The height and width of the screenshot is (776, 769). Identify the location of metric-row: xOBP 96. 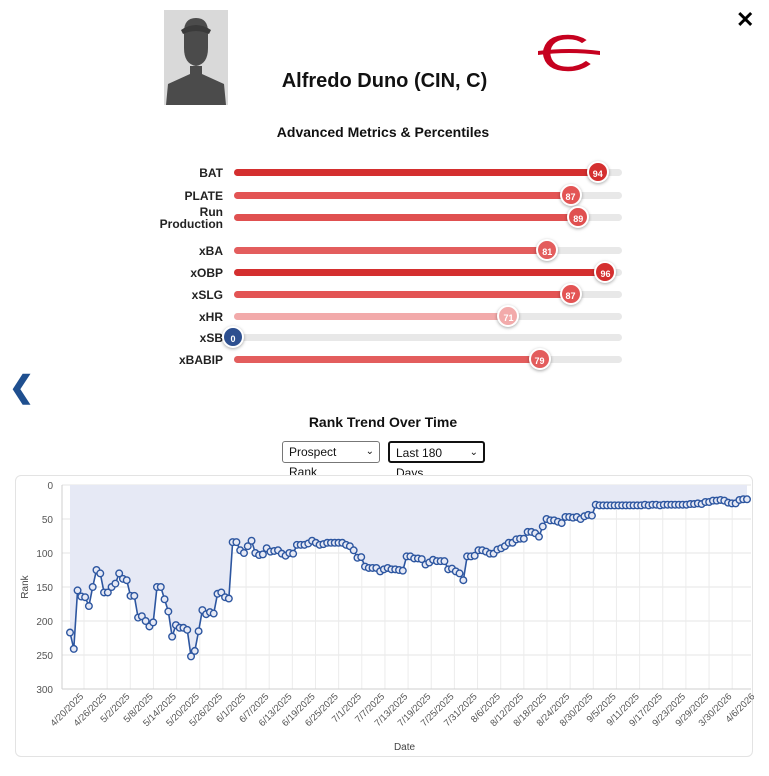
(384, 273).